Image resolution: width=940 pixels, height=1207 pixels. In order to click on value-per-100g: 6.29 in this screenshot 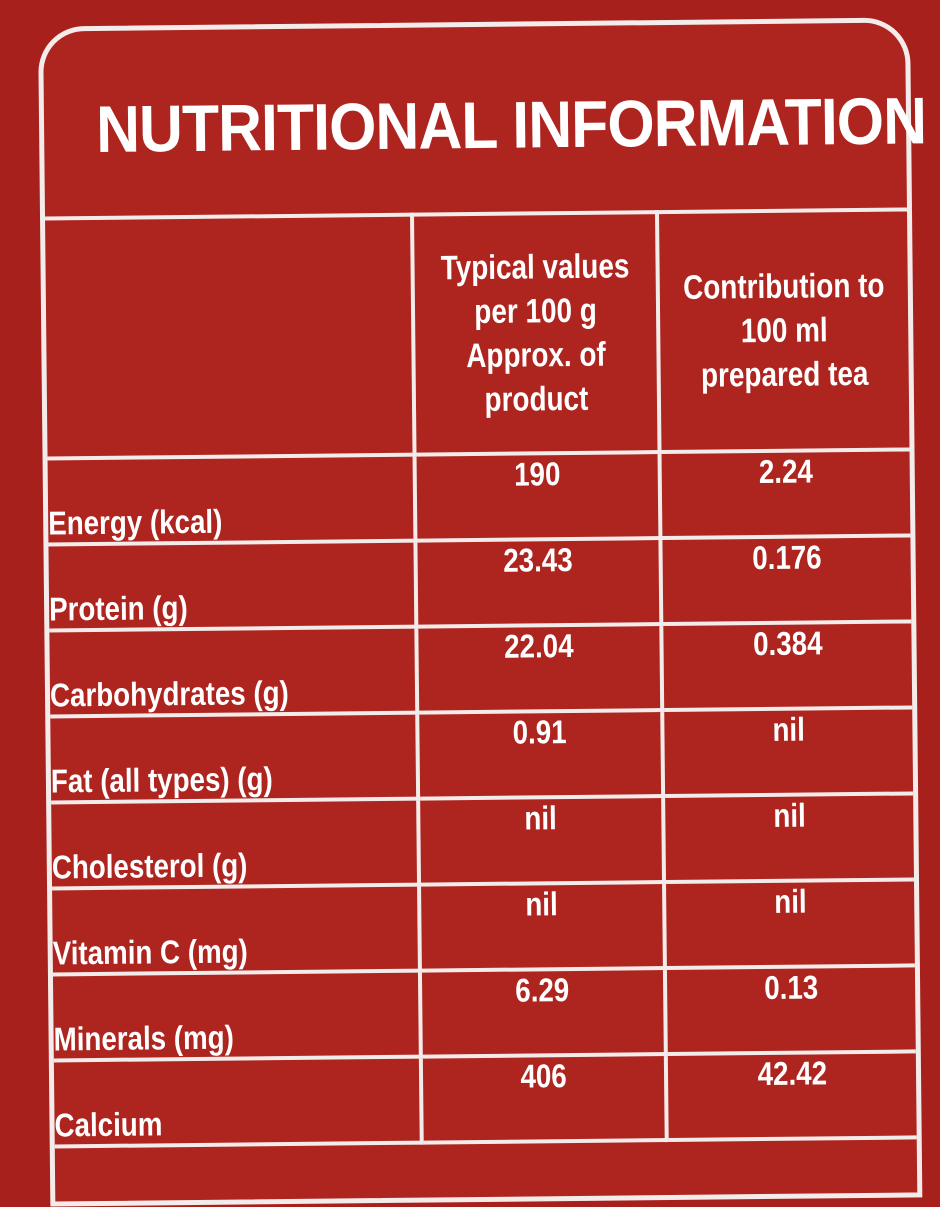, I will do `click(542, 1012)`.